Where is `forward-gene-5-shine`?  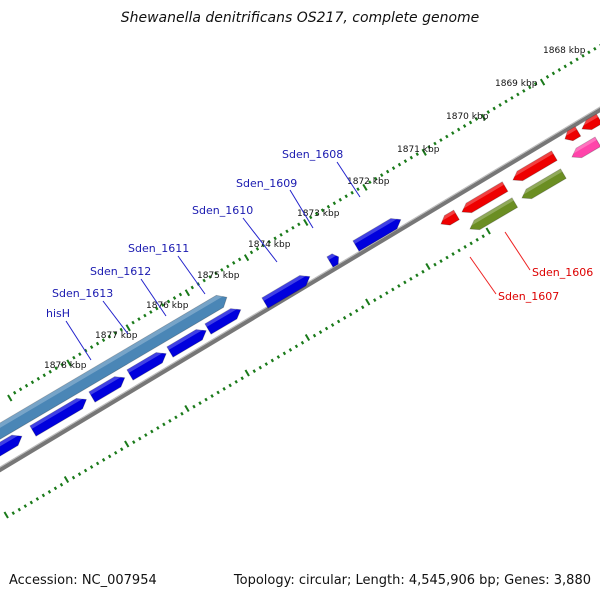 forward-gene-5-shine is located at coordinates (185, 337).